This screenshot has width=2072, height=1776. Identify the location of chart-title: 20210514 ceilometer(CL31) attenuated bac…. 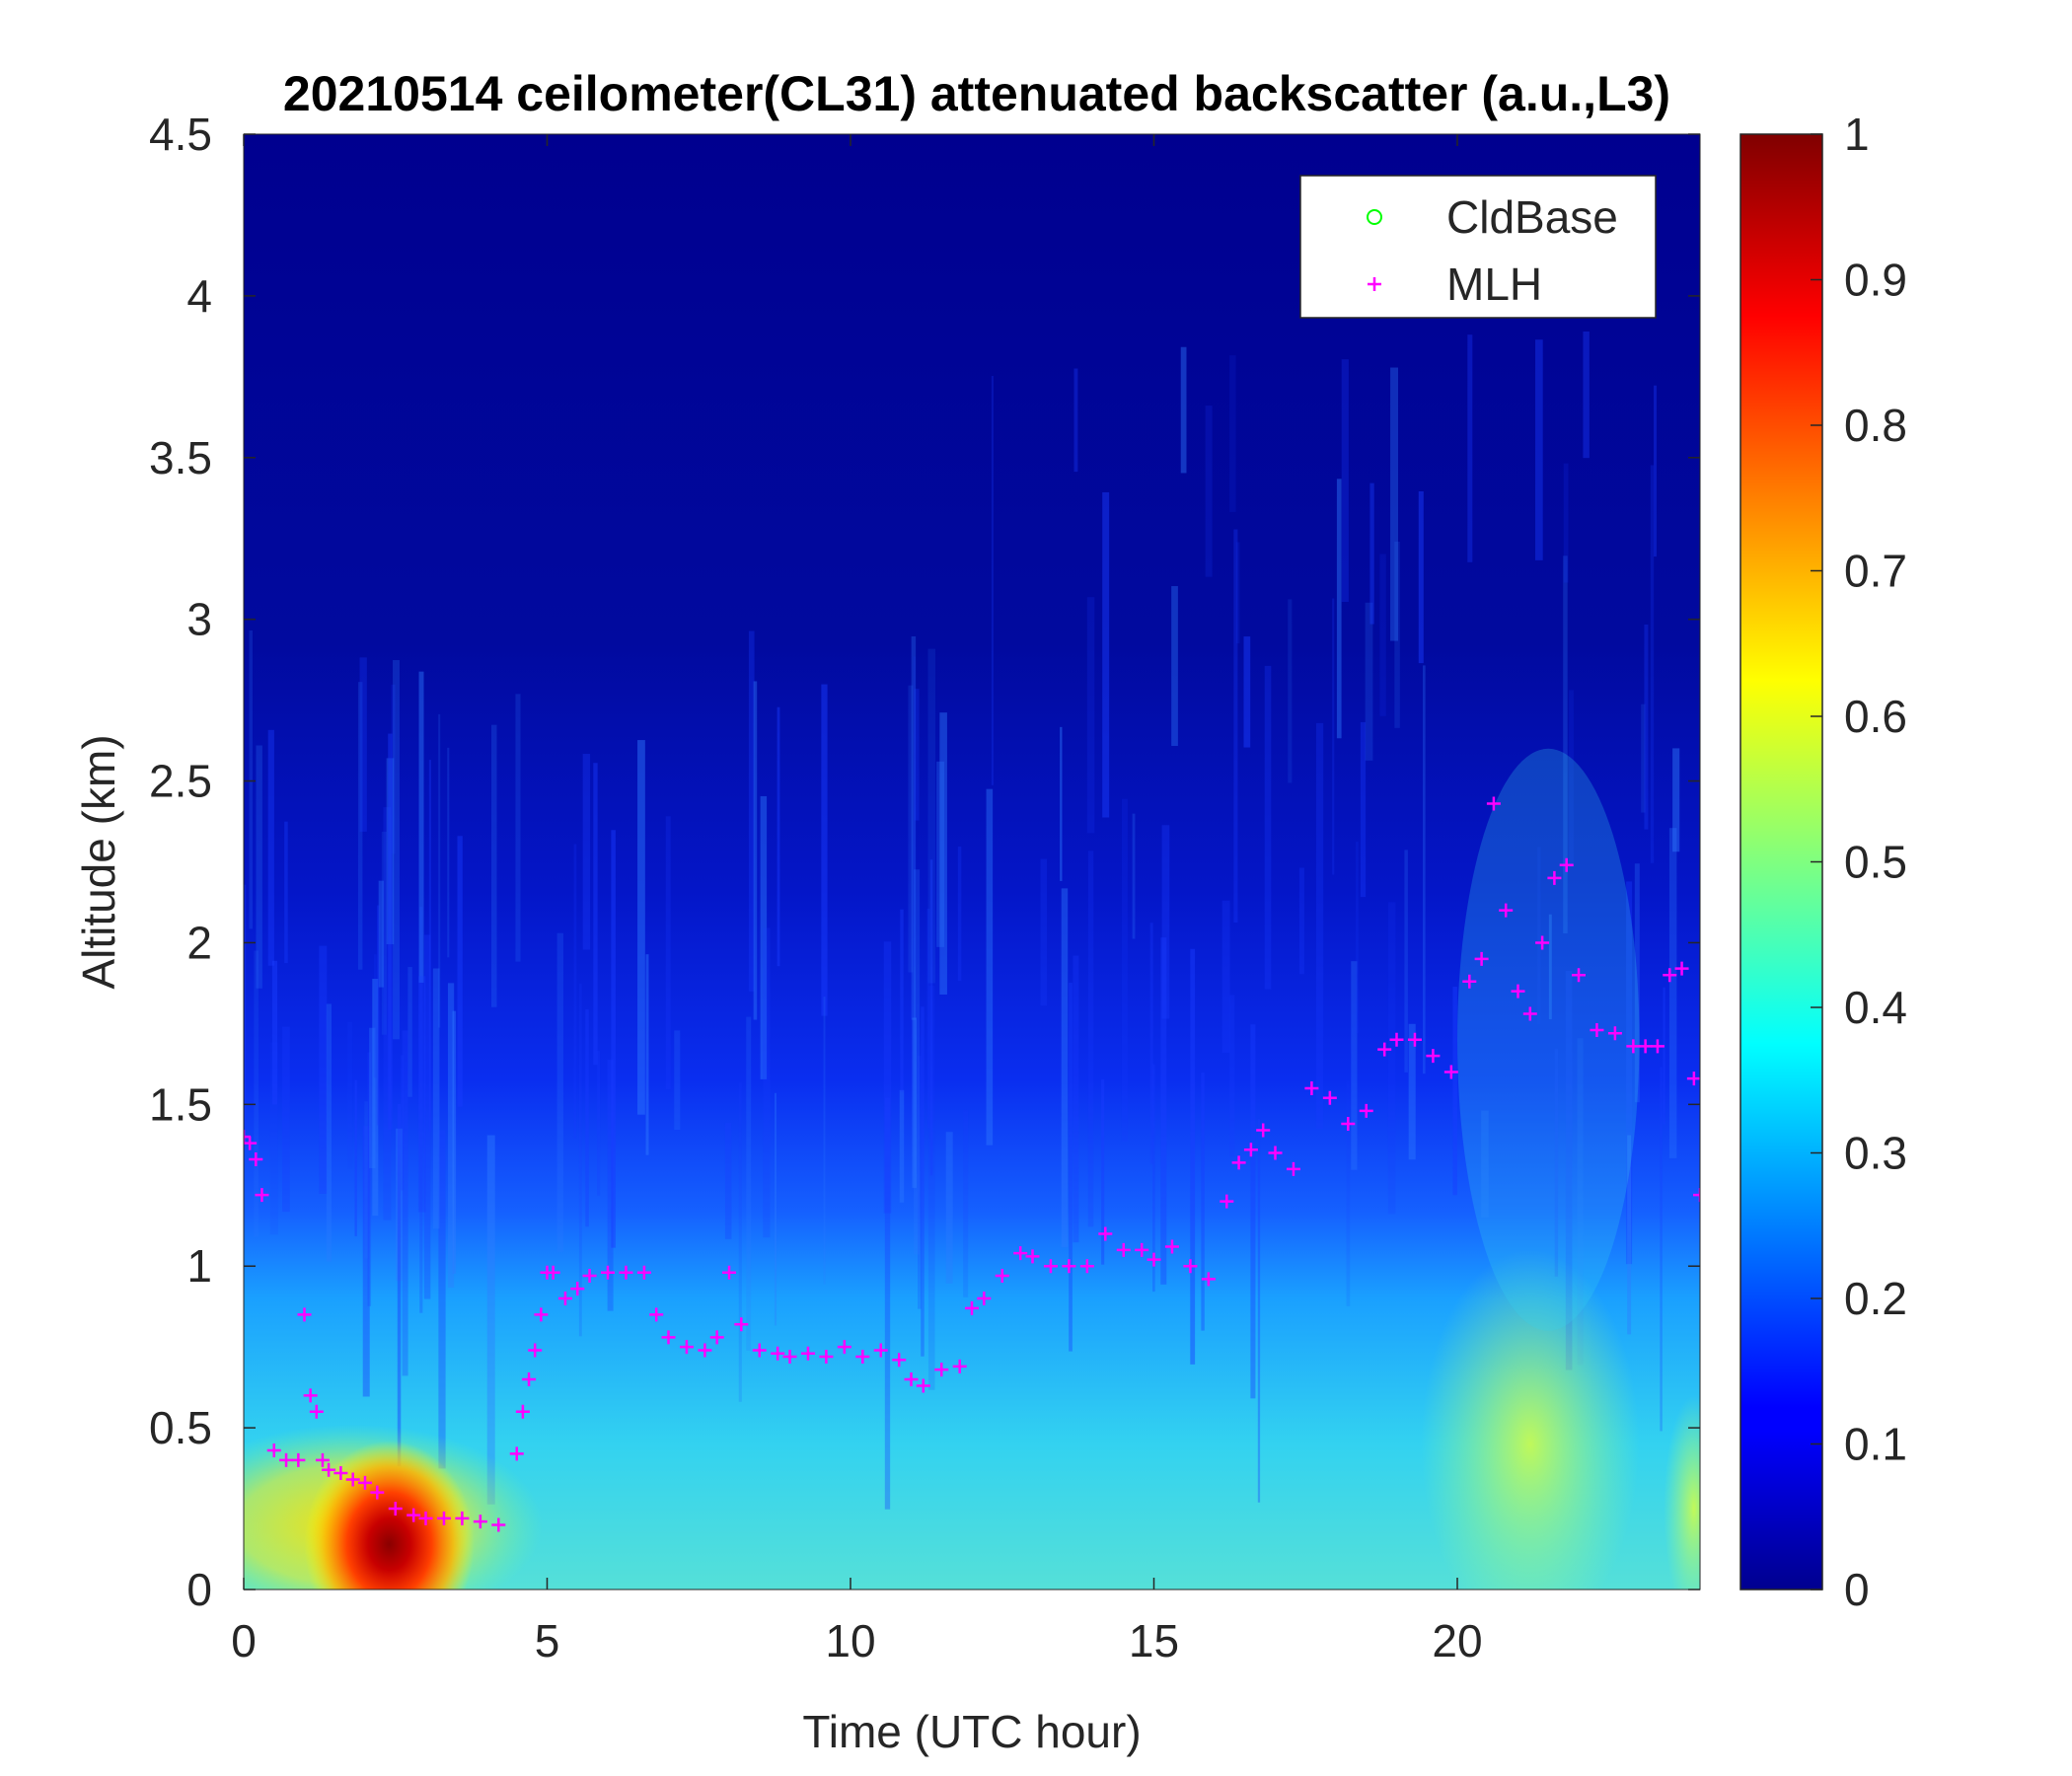
(977, 93).